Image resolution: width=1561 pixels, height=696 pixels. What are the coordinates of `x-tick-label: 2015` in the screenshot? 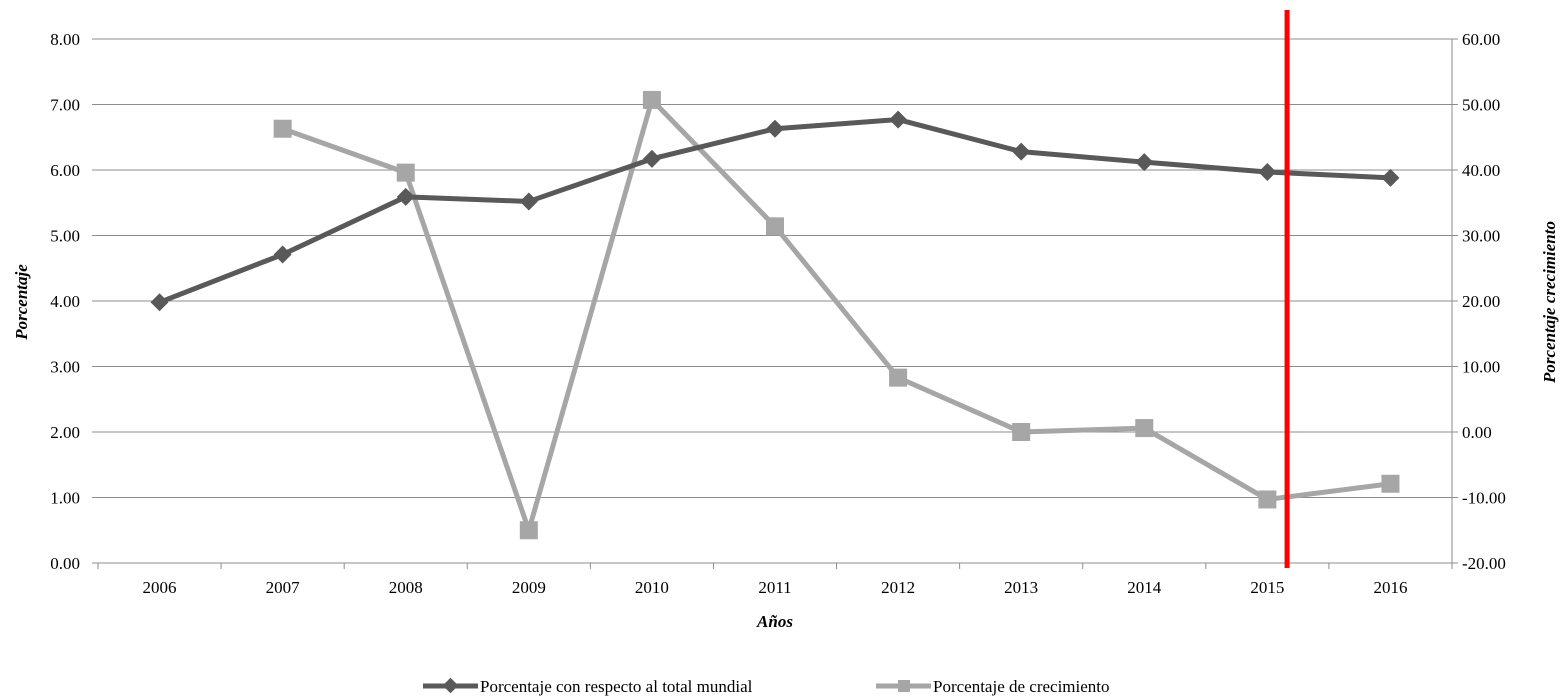 It's located at (1267, 587).